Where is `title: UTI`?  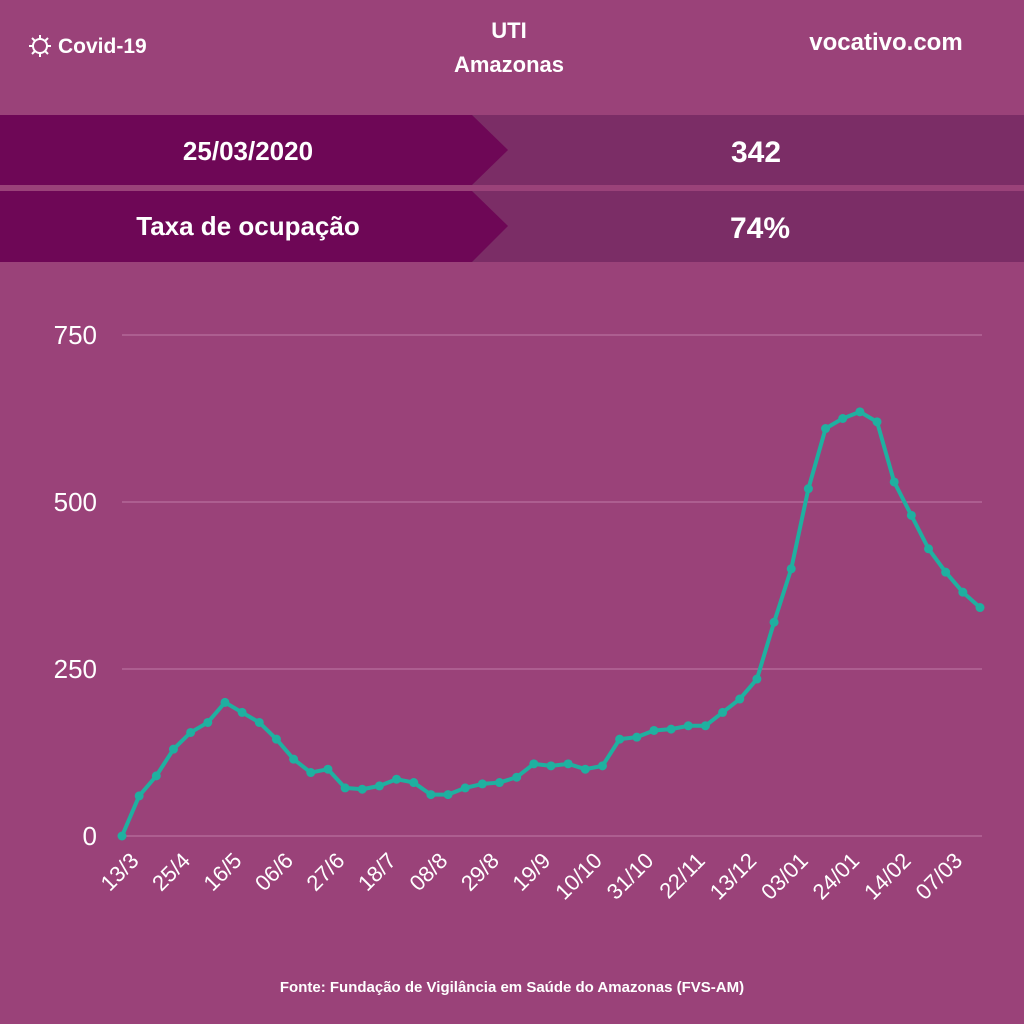
title: UTI is located at coordinates (508, 30).